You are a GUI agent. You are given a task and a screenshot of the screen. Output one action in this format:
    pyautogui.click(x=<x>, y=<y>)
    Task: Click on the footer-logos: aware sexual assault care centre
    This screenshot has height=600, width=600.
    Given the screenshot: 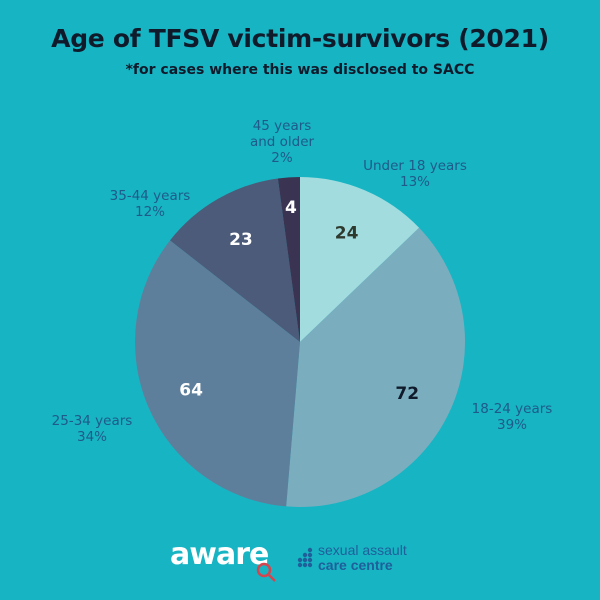 What is the action you would take?
    pyautogui.click(x=300, y=560)
    